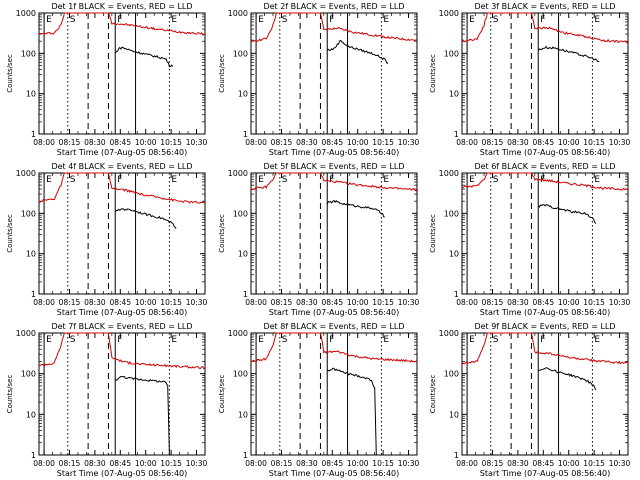 The height and width of the screenshot is (480, 640). Describe the element at coordinates (544, 326) in the screenshot. I see `panel-title: Det 9f BLACK = Events, RED = LLD` at that location.